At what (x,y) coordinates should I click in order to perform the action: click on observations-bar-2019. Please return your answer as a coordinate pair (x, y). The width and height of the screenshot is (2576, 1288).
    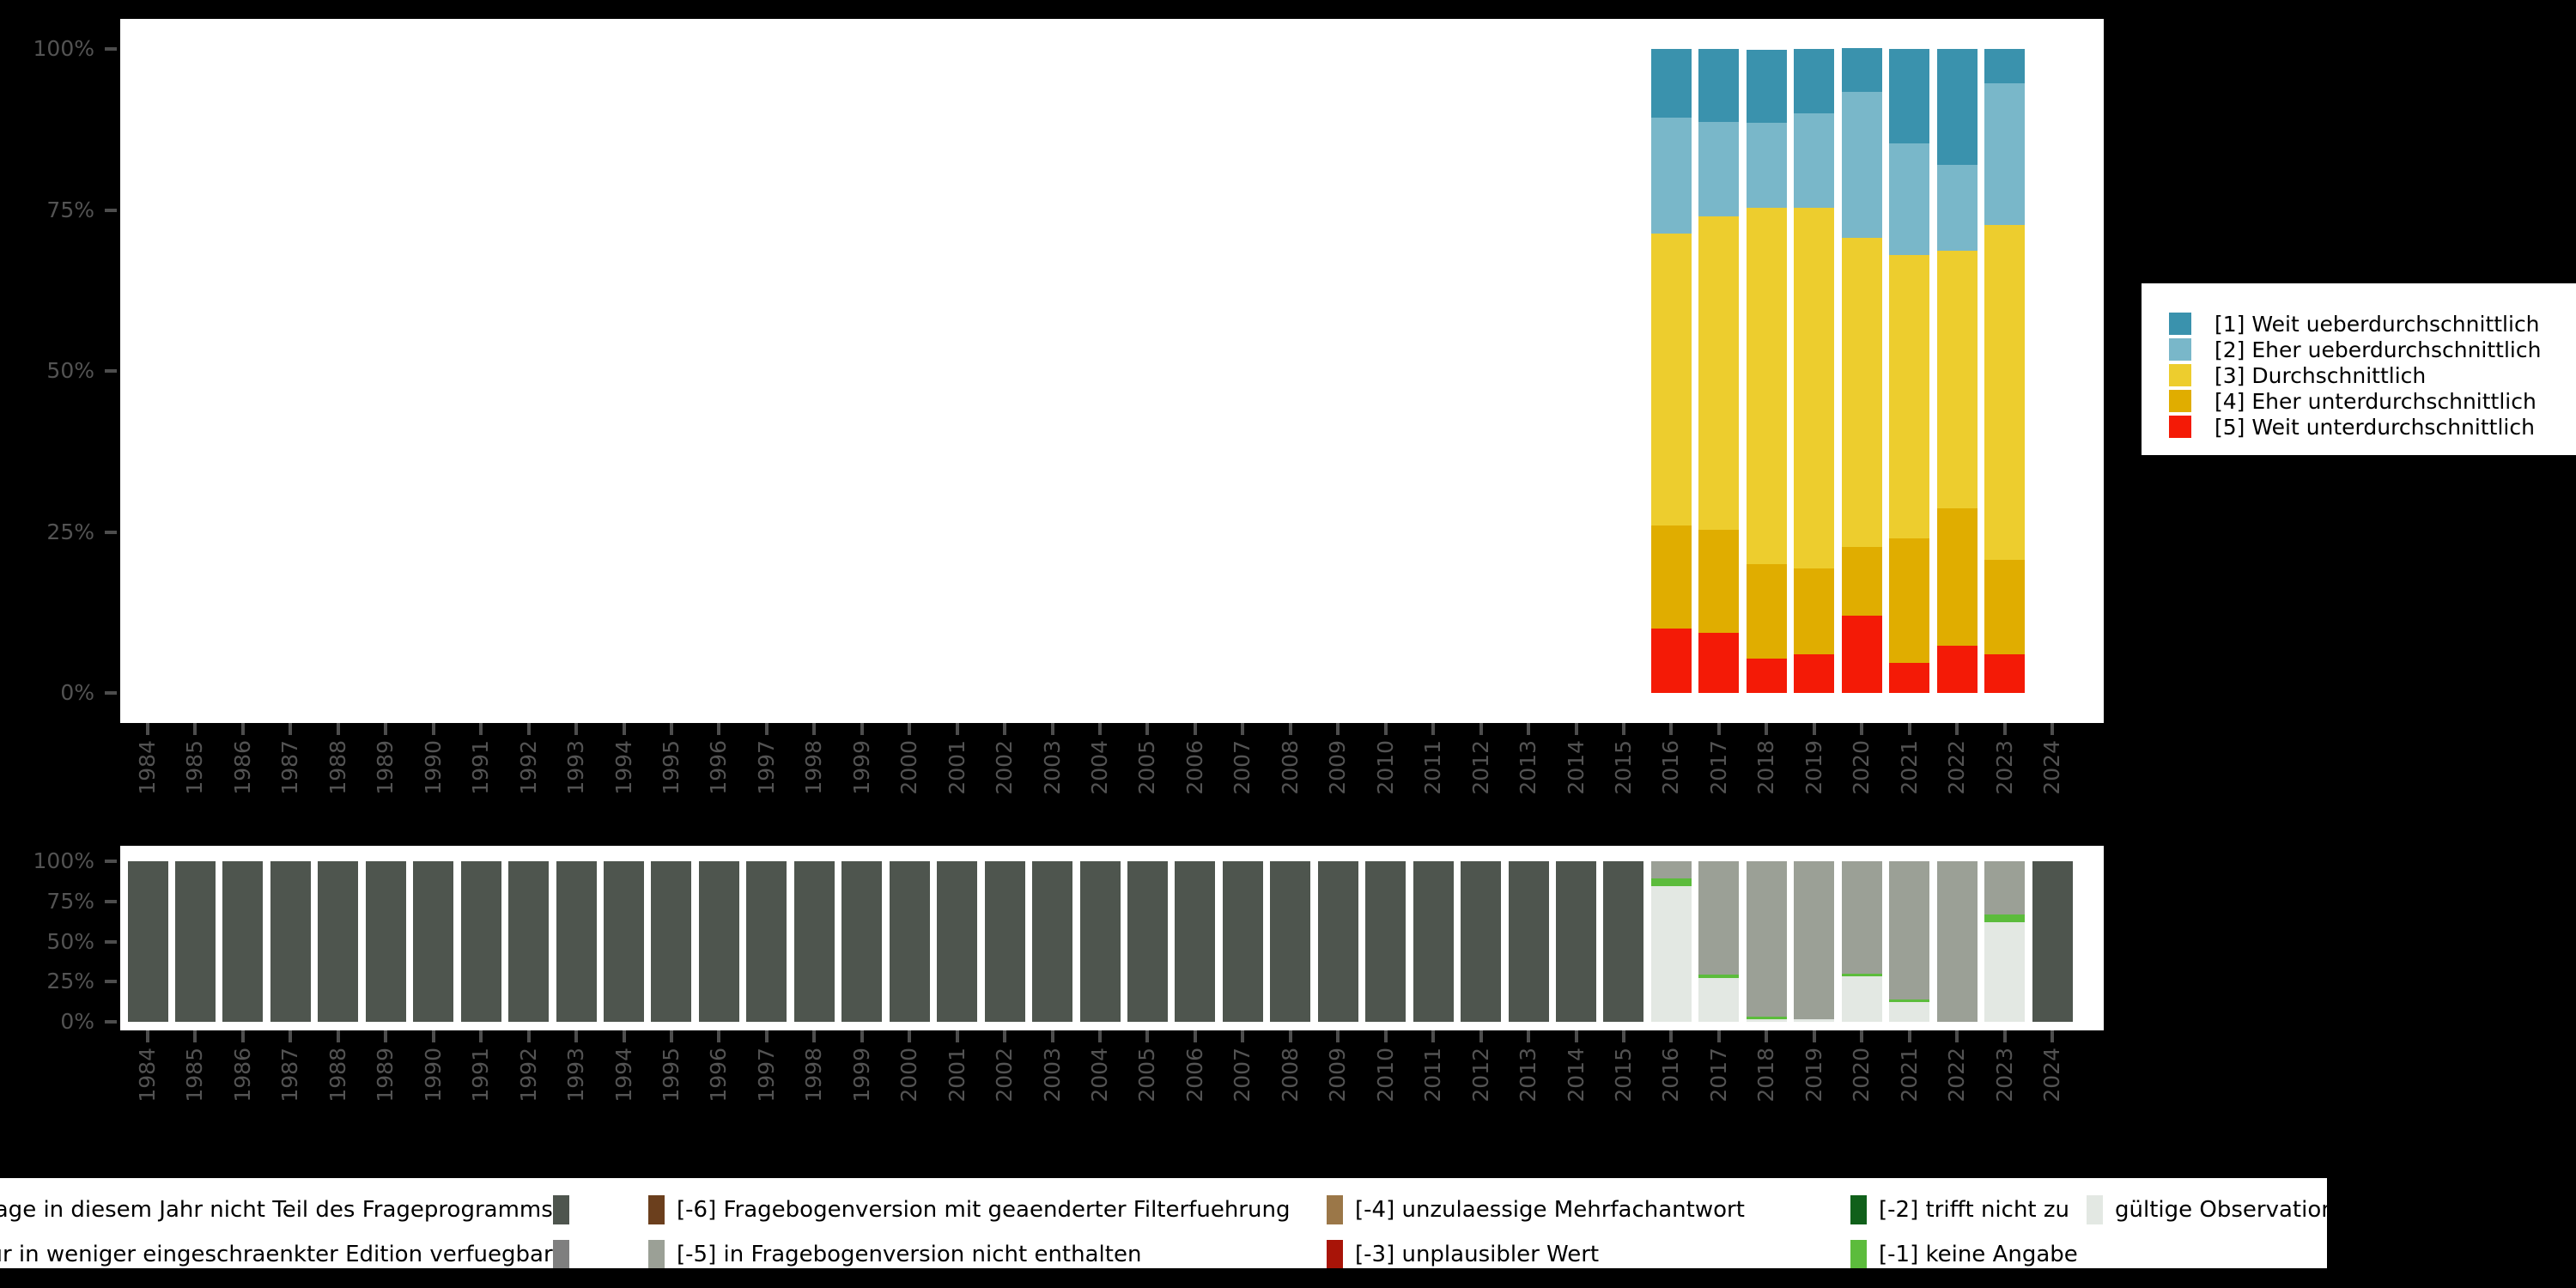
    Looking at the image, I should click on (1814, 941).